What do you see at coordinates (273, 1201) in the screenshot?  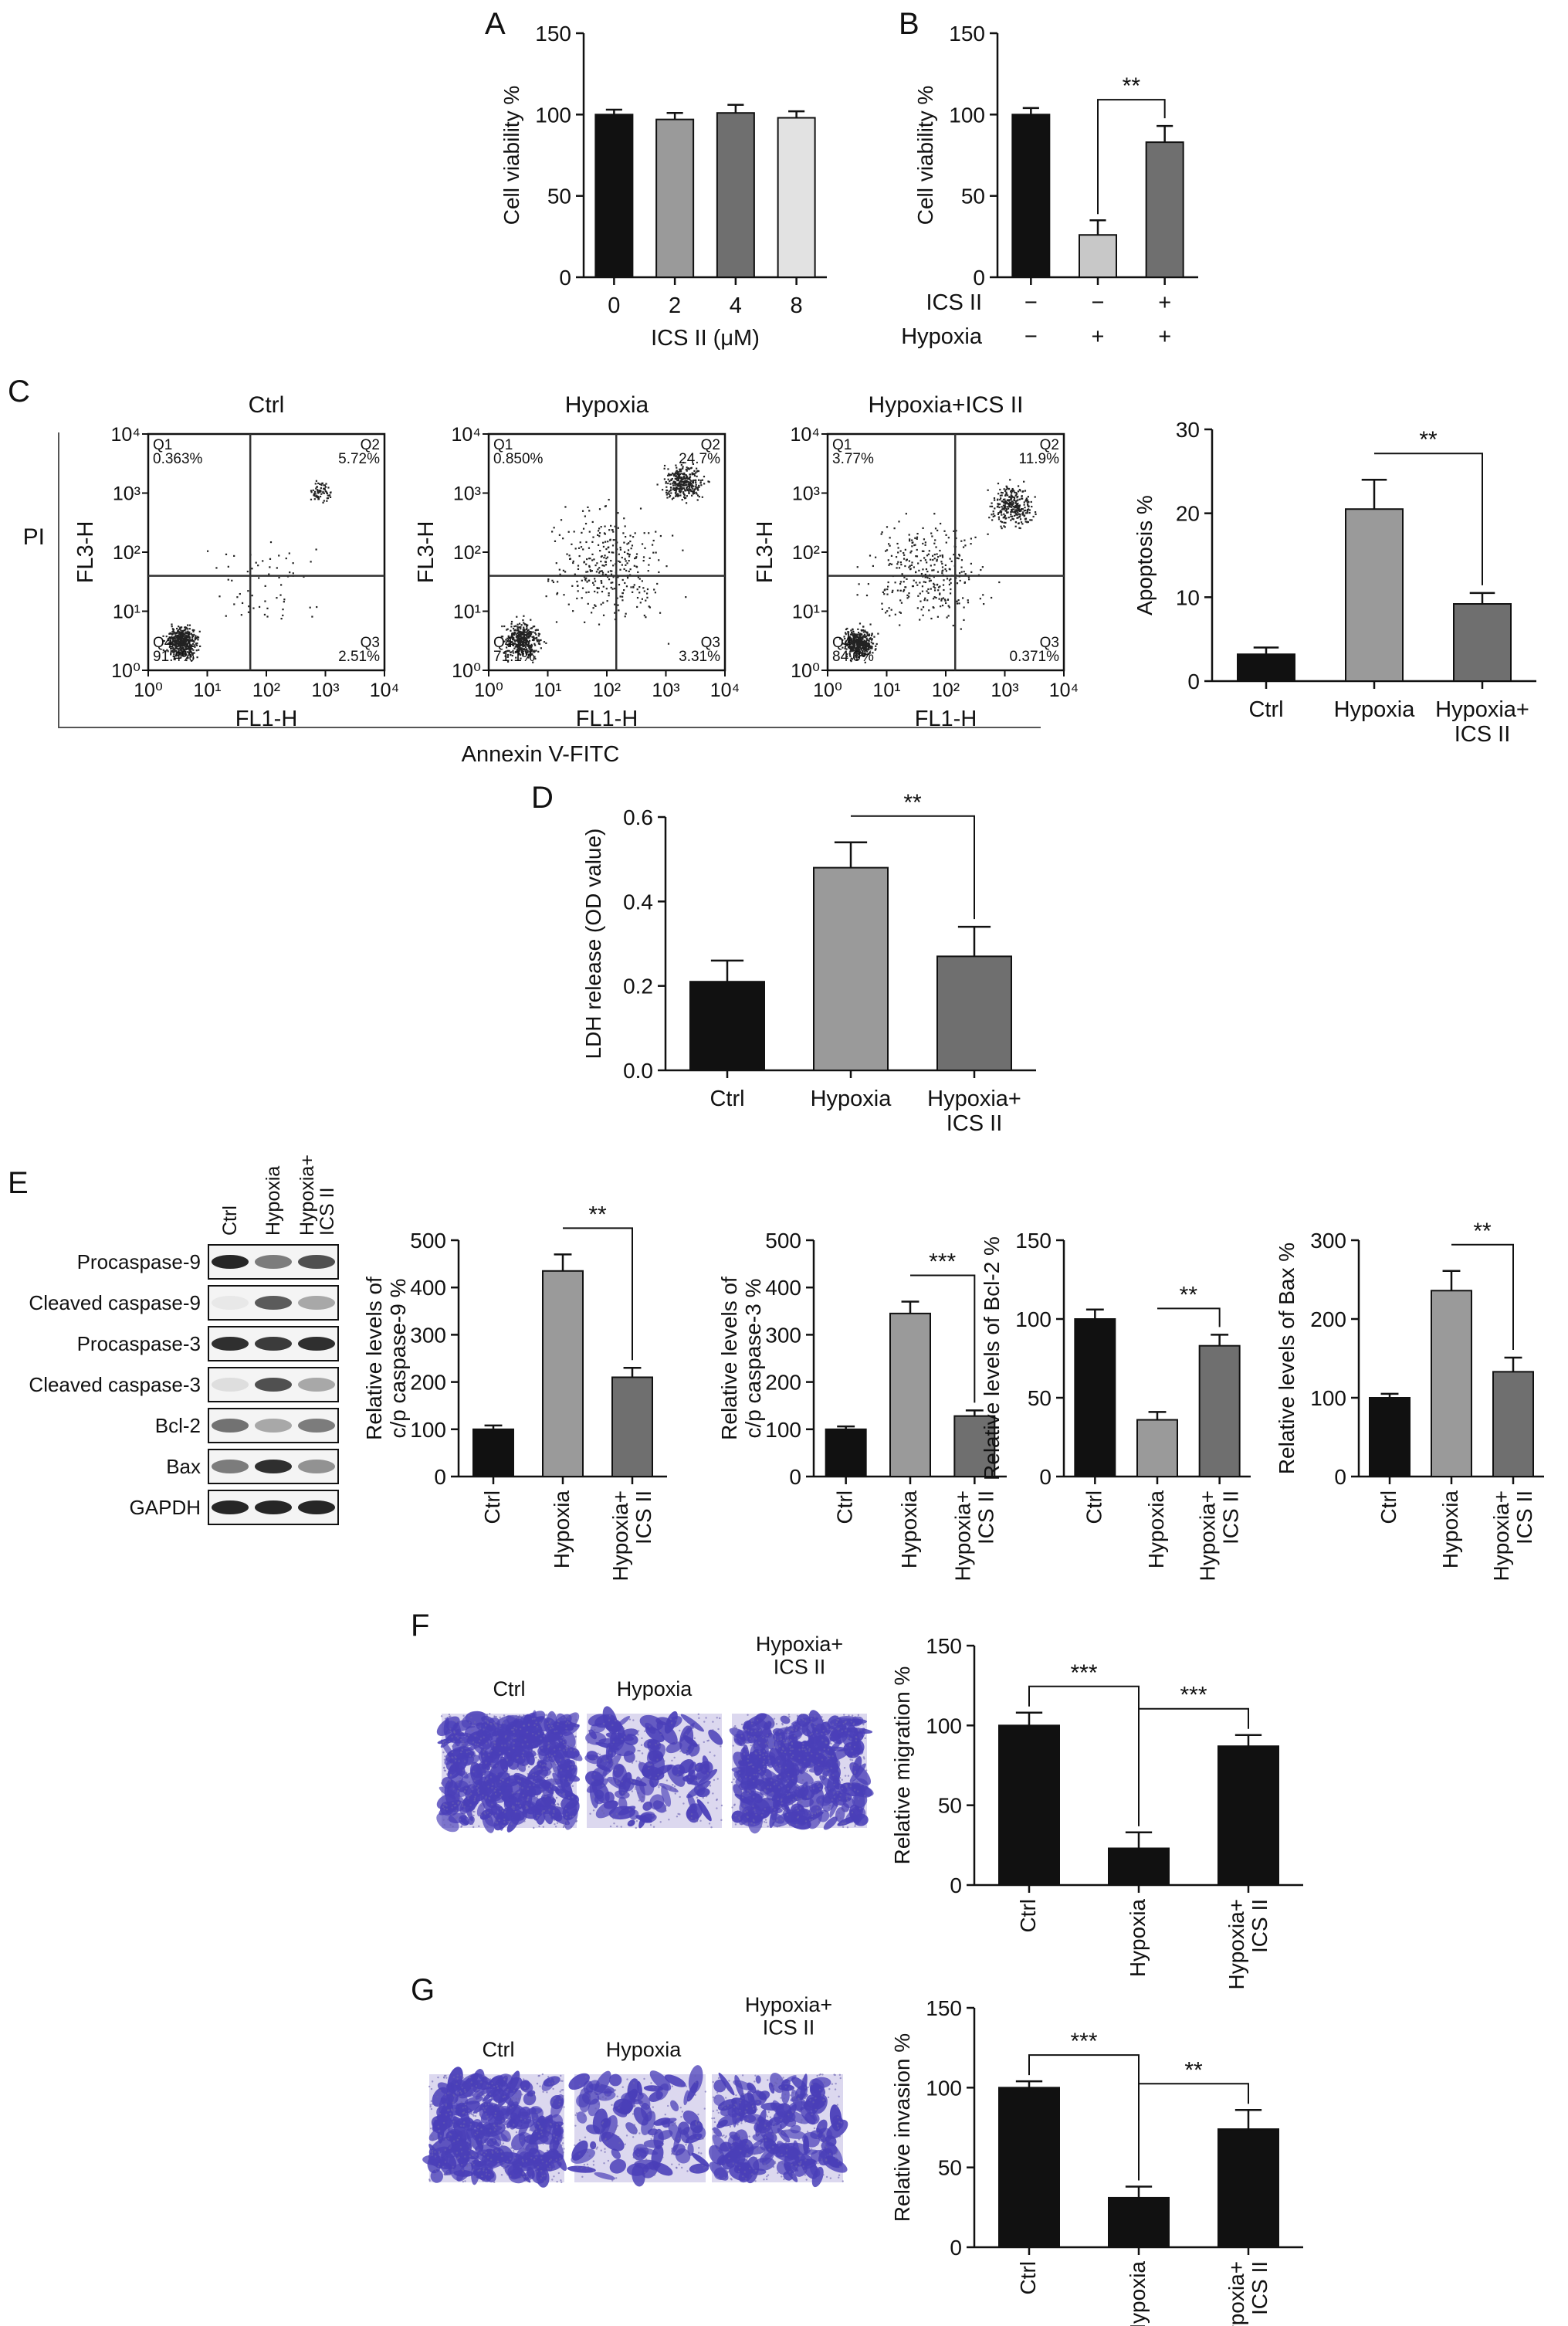 I see `lane-label: Hypoxia` at bounding box center [273, 1201].